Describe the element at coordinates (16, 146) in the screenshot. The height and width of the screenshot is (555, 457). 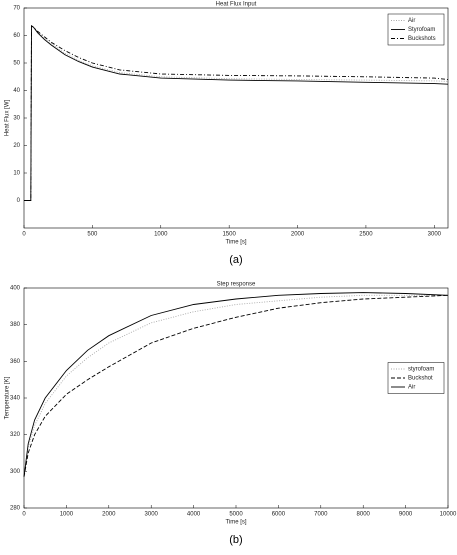
I see `y-tick-label: 20` at that location.